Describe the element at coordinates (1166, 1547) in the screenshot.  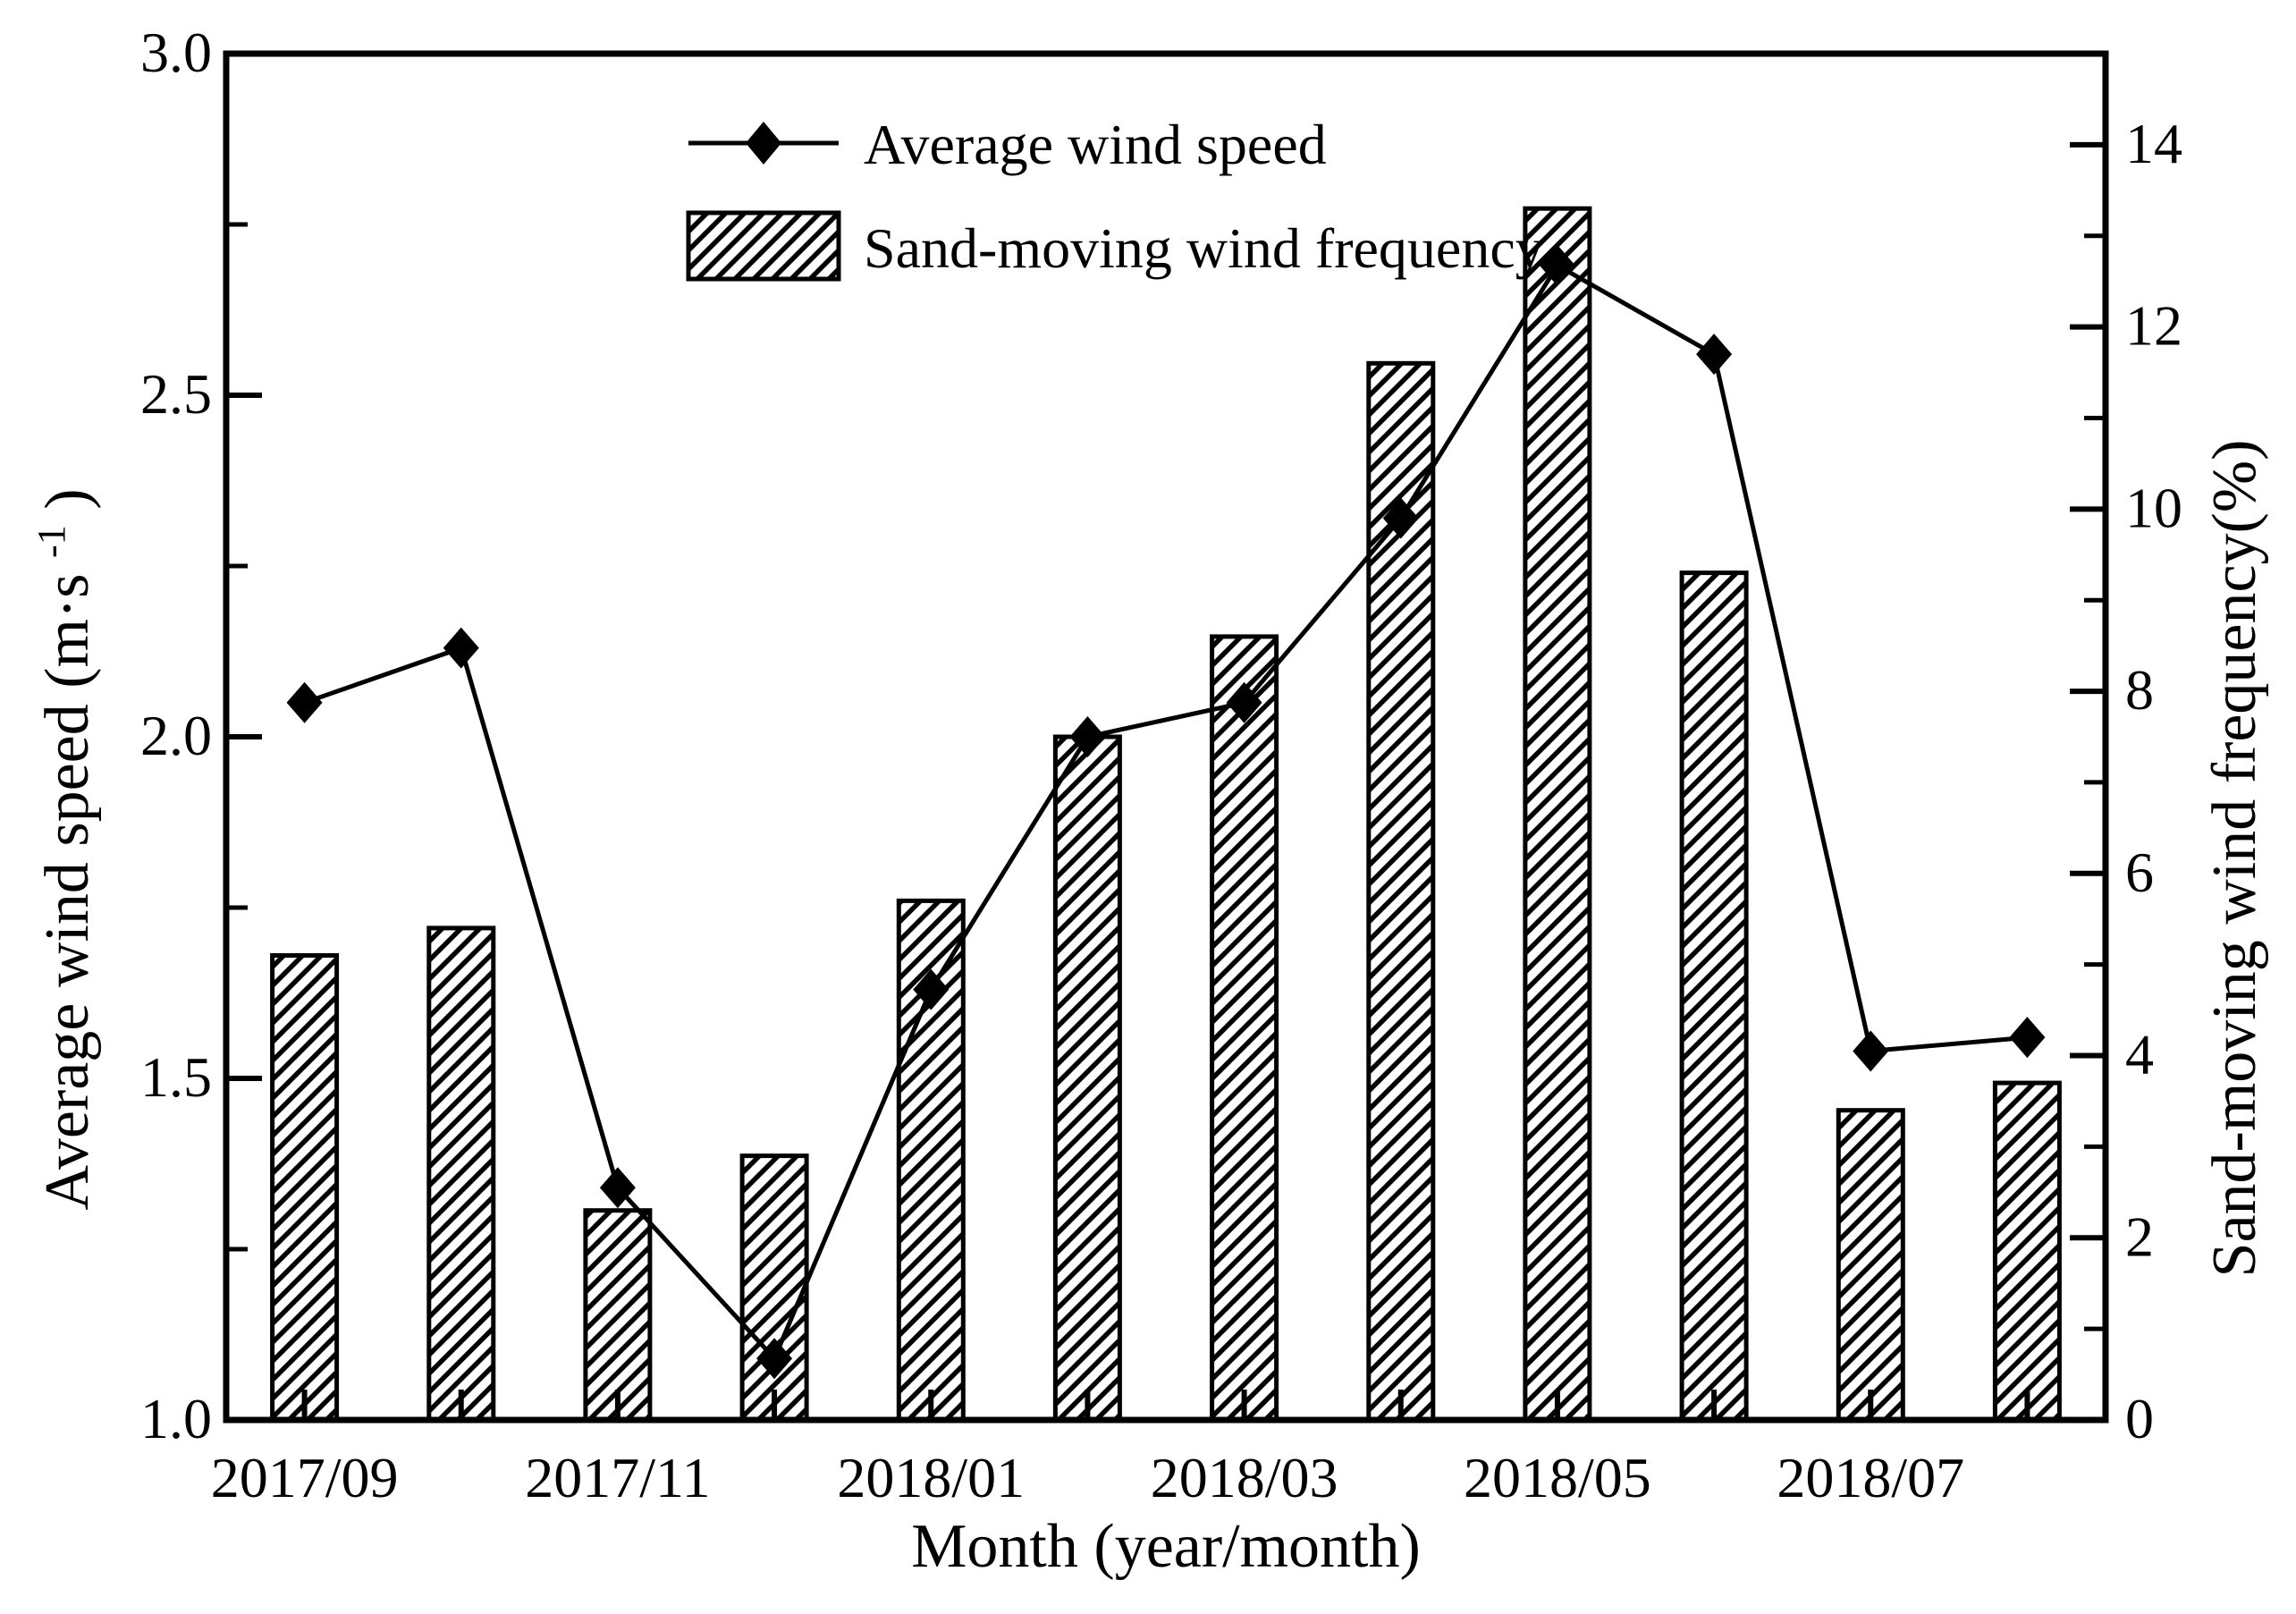
I see `x-axis-title: Month (year/month)` at that location.